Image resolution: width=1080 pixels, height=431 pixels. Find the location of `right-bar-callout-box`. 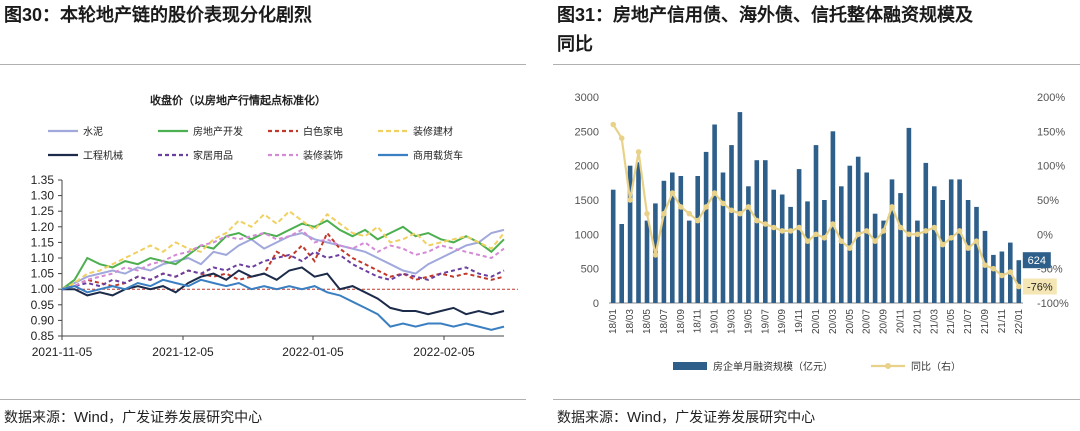

right-bar-callout-box is located at coordinates (1036, 260).